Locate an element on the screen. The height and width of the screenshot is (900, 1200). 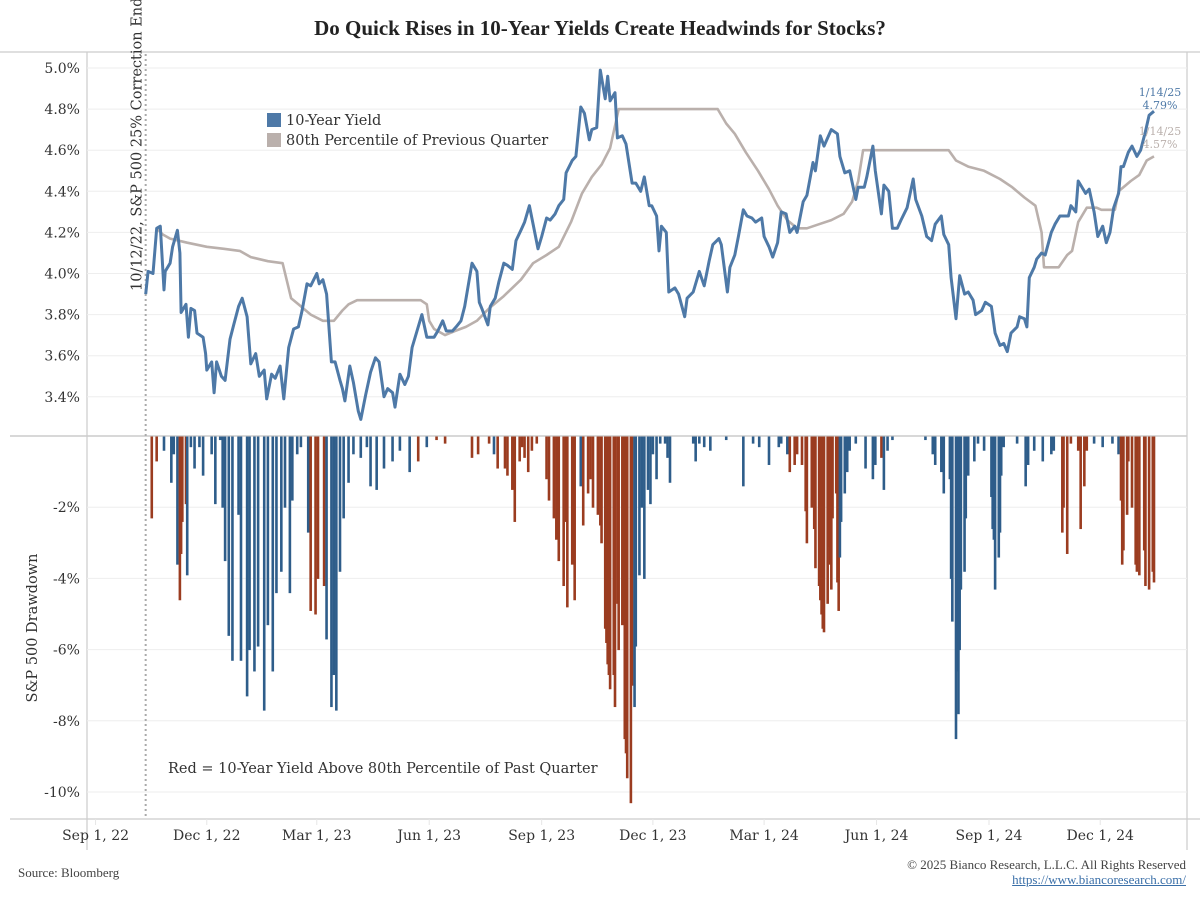
x-tick-label: Sep 1, 22 is located at coordinates (95, 836).